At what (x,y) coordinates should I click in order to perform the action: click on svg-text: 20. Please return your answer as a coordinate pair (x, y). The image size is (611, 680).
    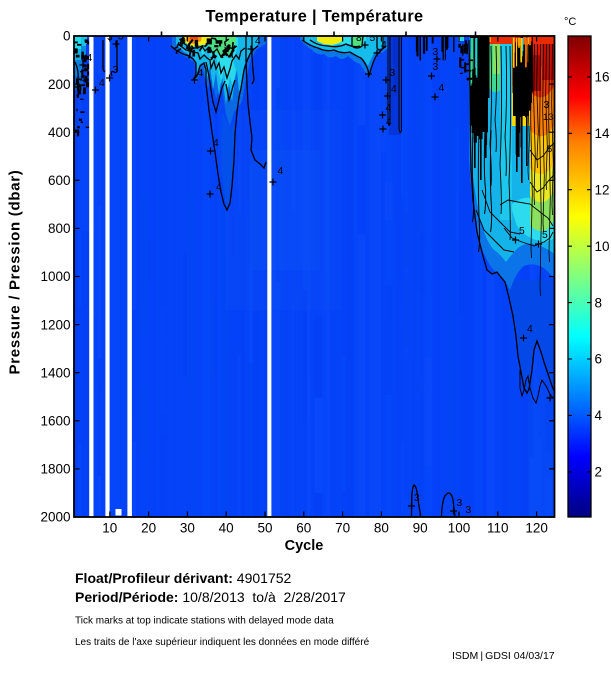
    Looking at the image, I should click on (148, 528).